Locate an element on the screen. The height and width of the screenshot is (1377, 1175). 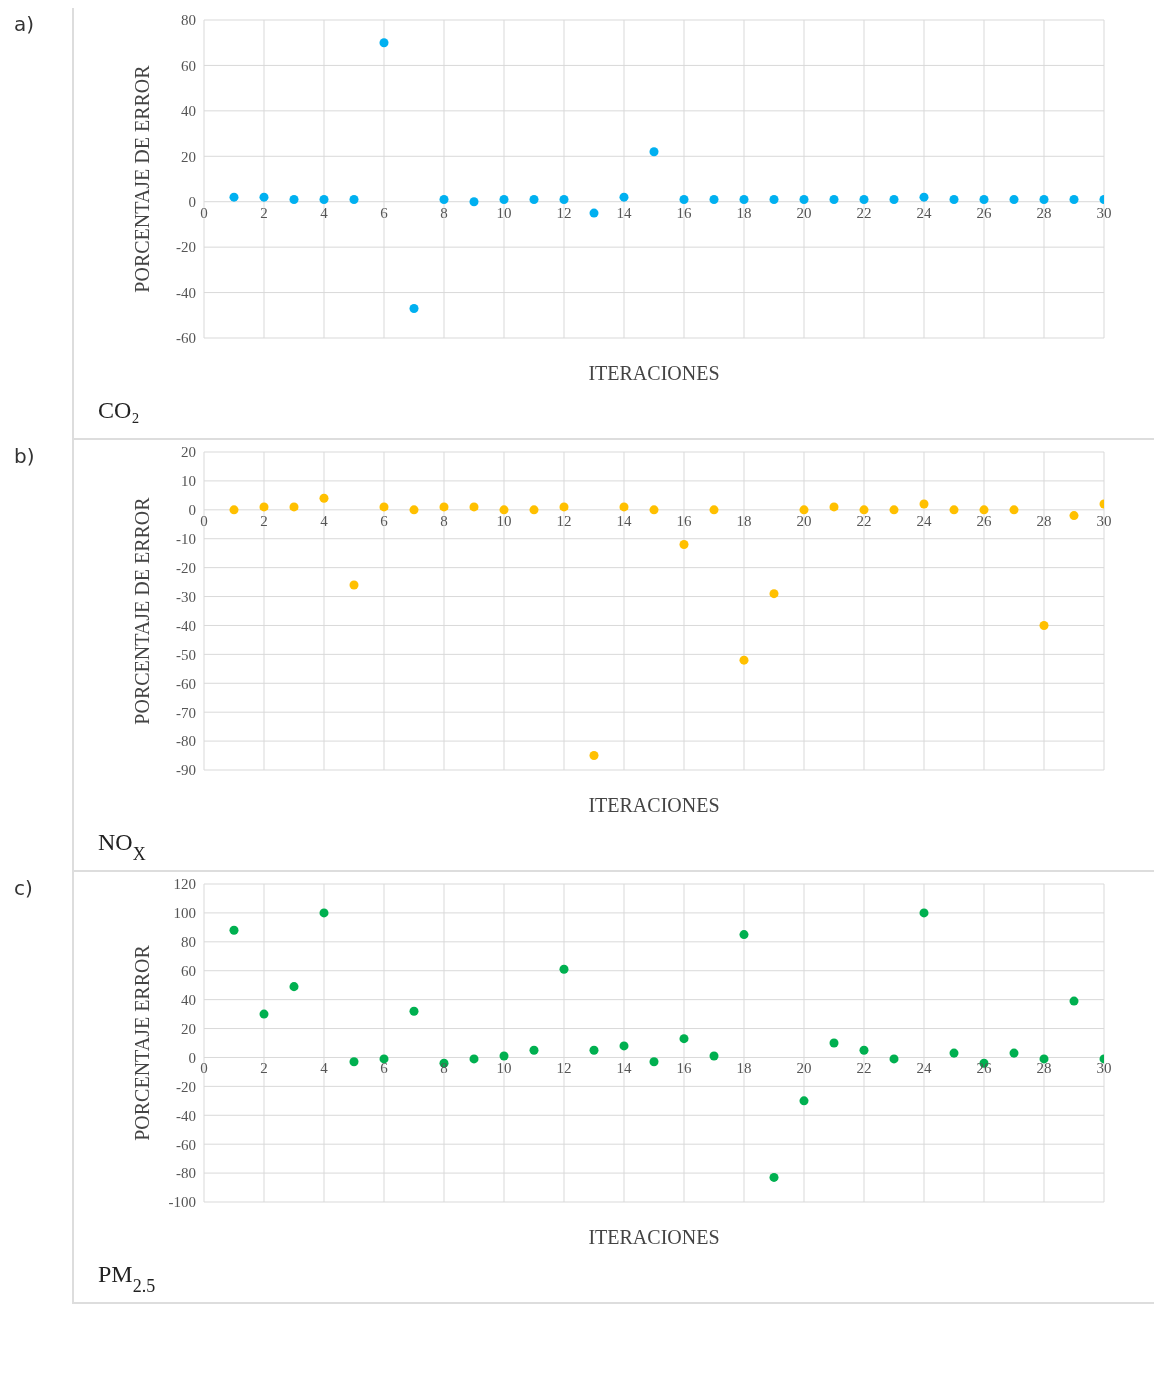
y-tick-label: -10 is located at coordinates (186, 539).